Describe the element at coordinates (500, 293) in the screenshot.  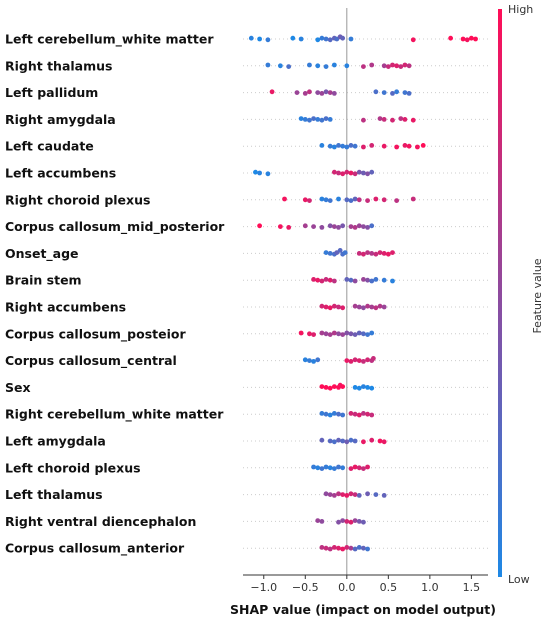
I see `colorbar-gradient` at that location.